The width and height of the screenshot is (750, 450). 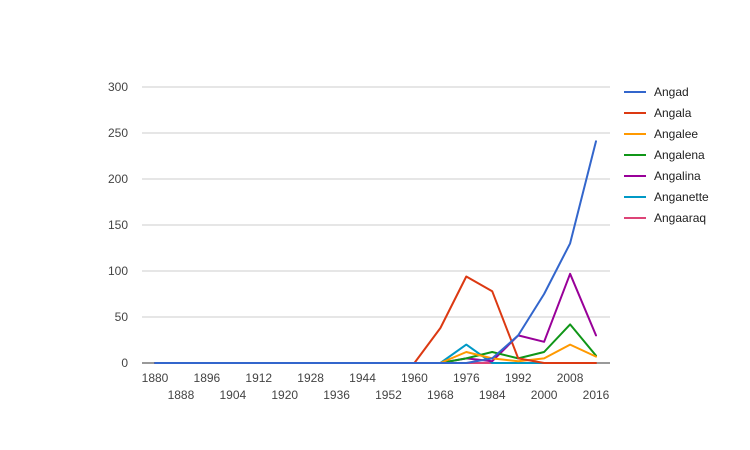 What do you see at coordinates (388, 395) in the screenshot?
I see `x-tick-label: 1952` at bounding box center [388, 395].